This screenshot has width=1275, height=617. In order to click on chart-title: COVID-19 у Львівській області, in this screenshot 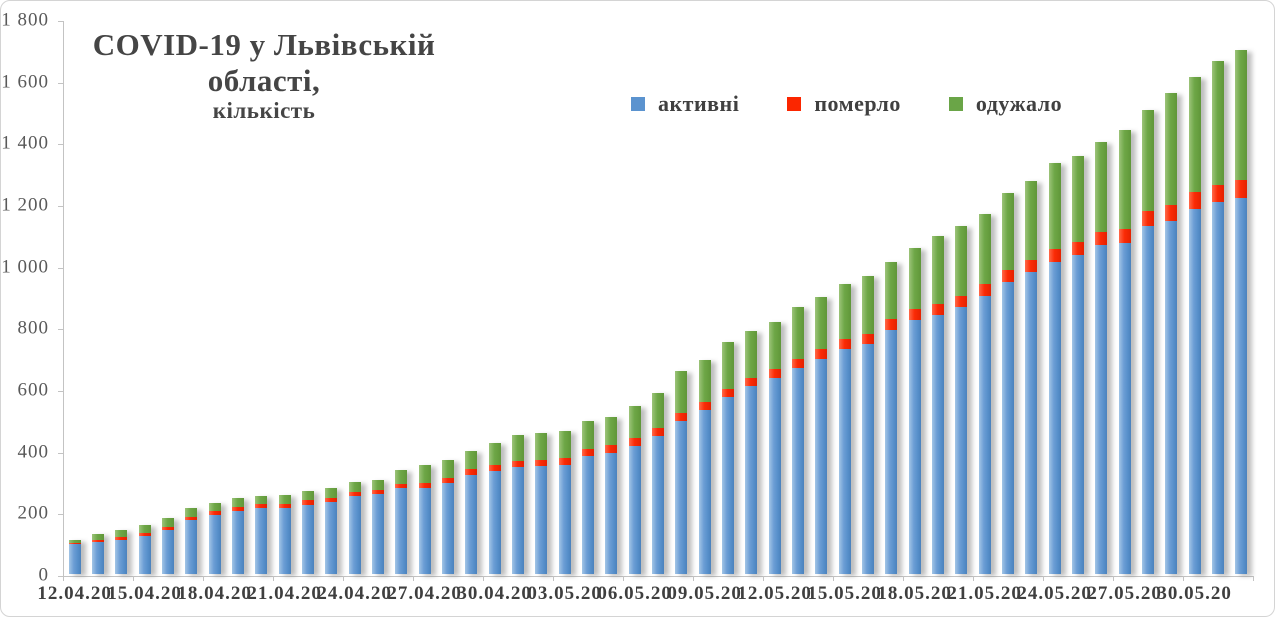, I will do `click(264, 62)`.